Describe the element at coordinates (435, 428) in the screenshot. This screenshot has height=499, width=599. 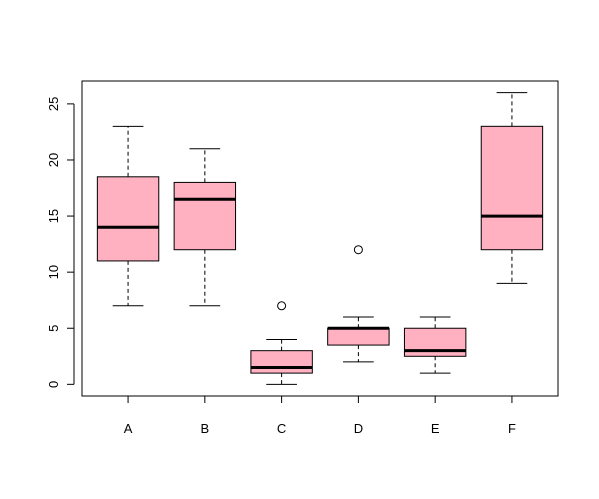
I see `x-tick-label: E` at that location.